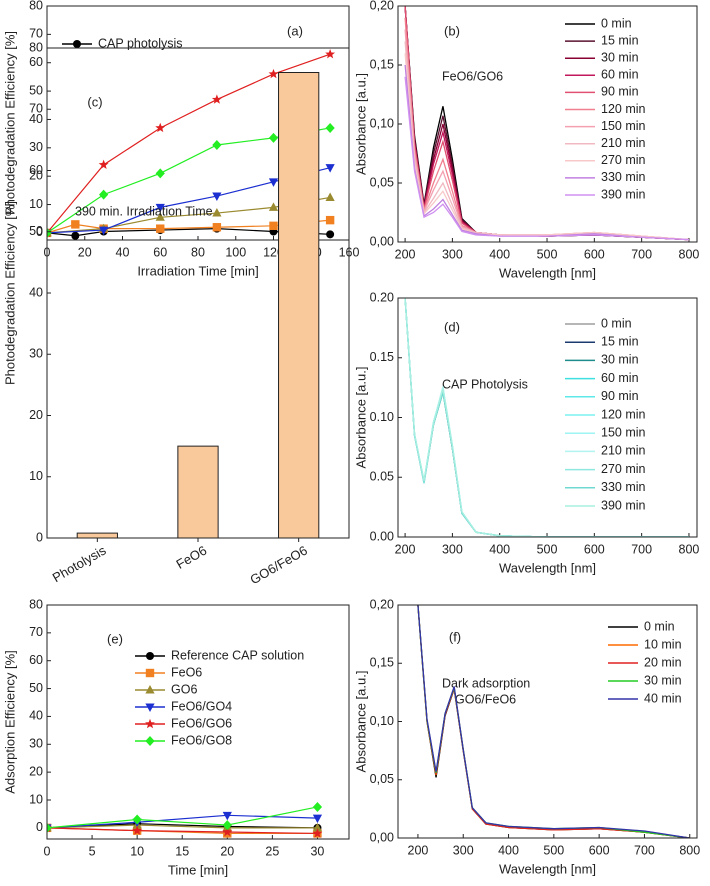 Image resolution: width=710 pixels, height=886 pixels. I want to click on y-tick-label: 0,05, so click(382, 182).